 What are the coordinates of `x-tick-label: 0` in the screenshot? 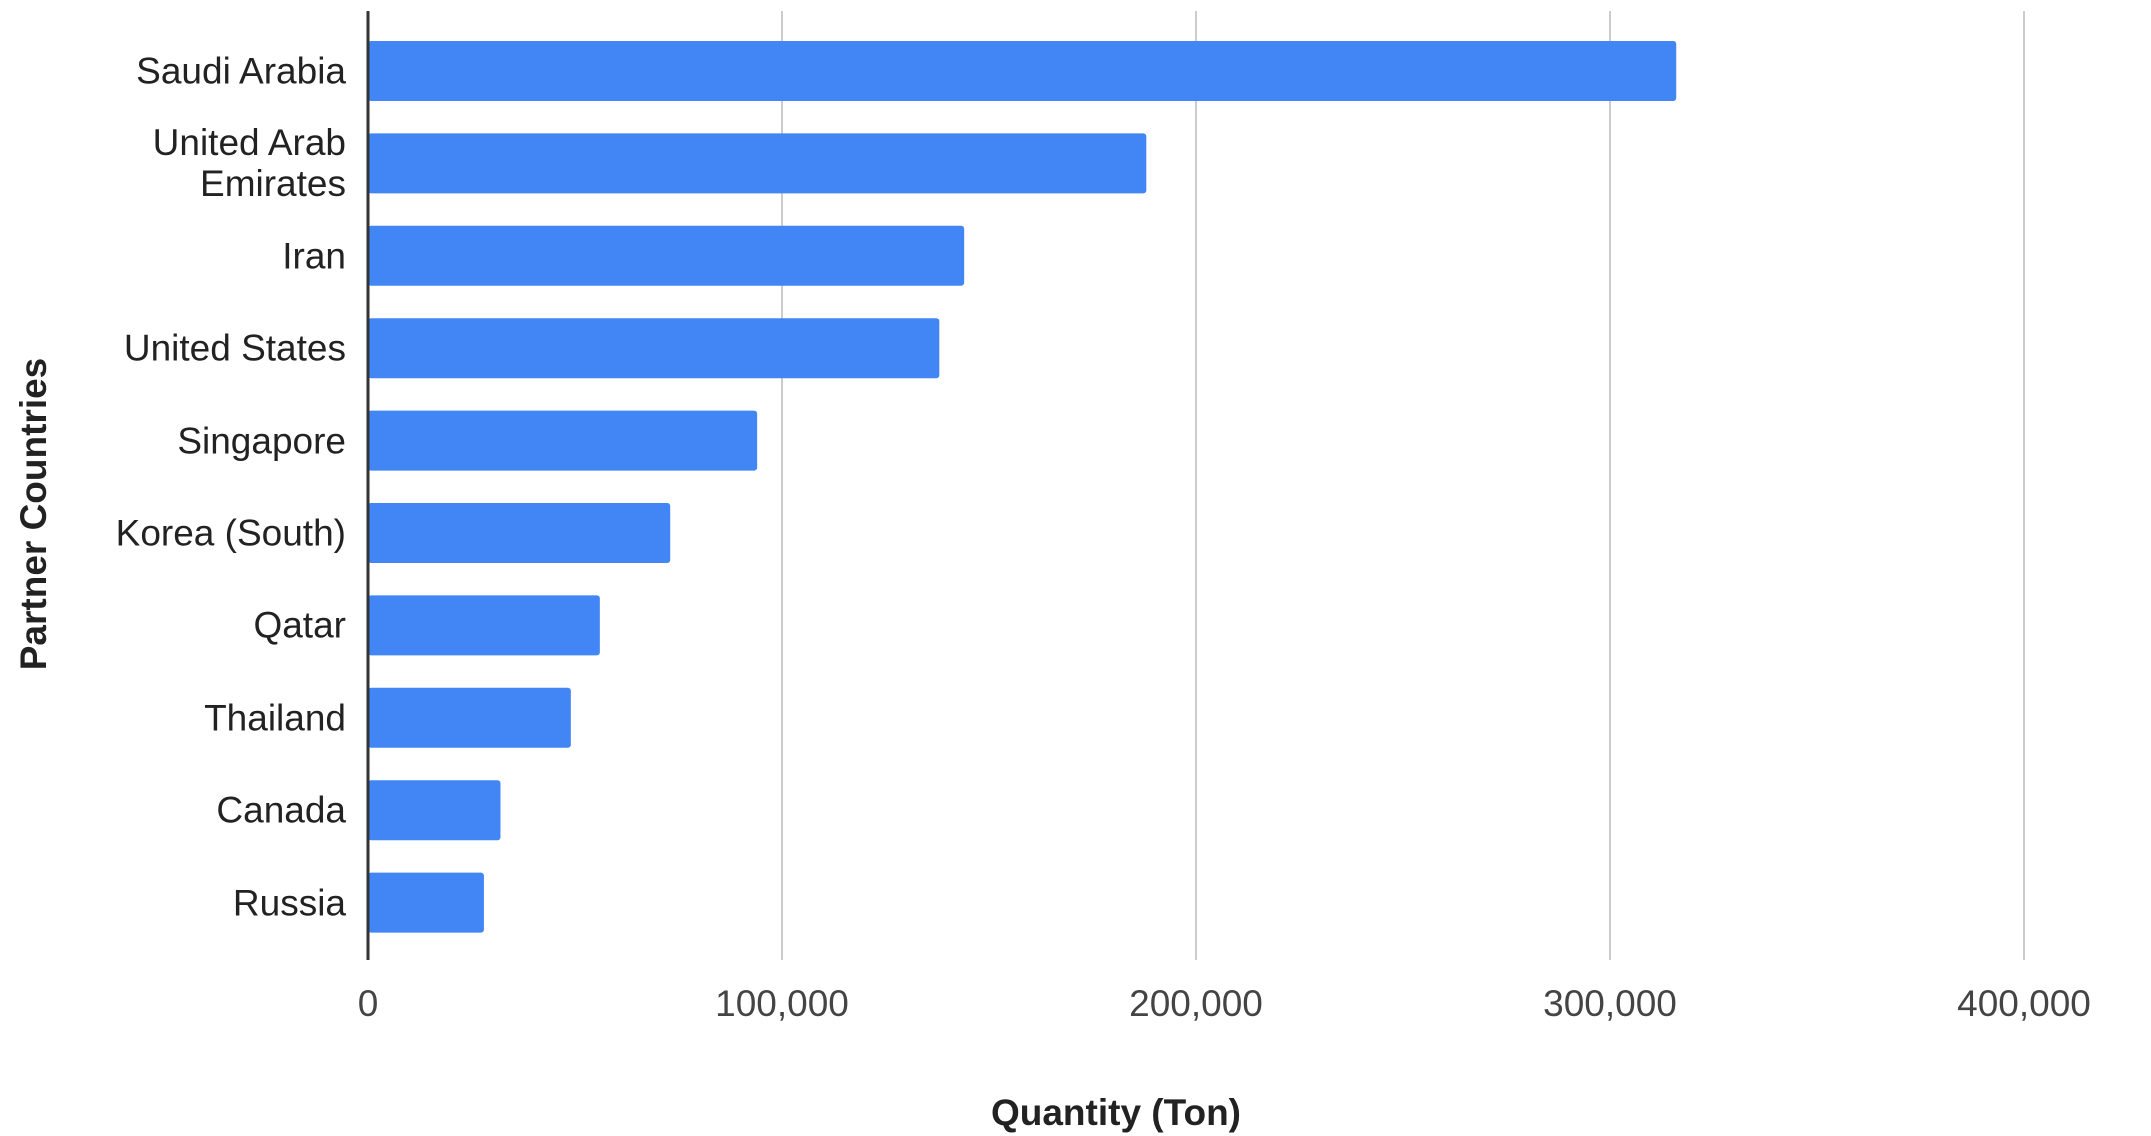 It's located at (368, 1003).